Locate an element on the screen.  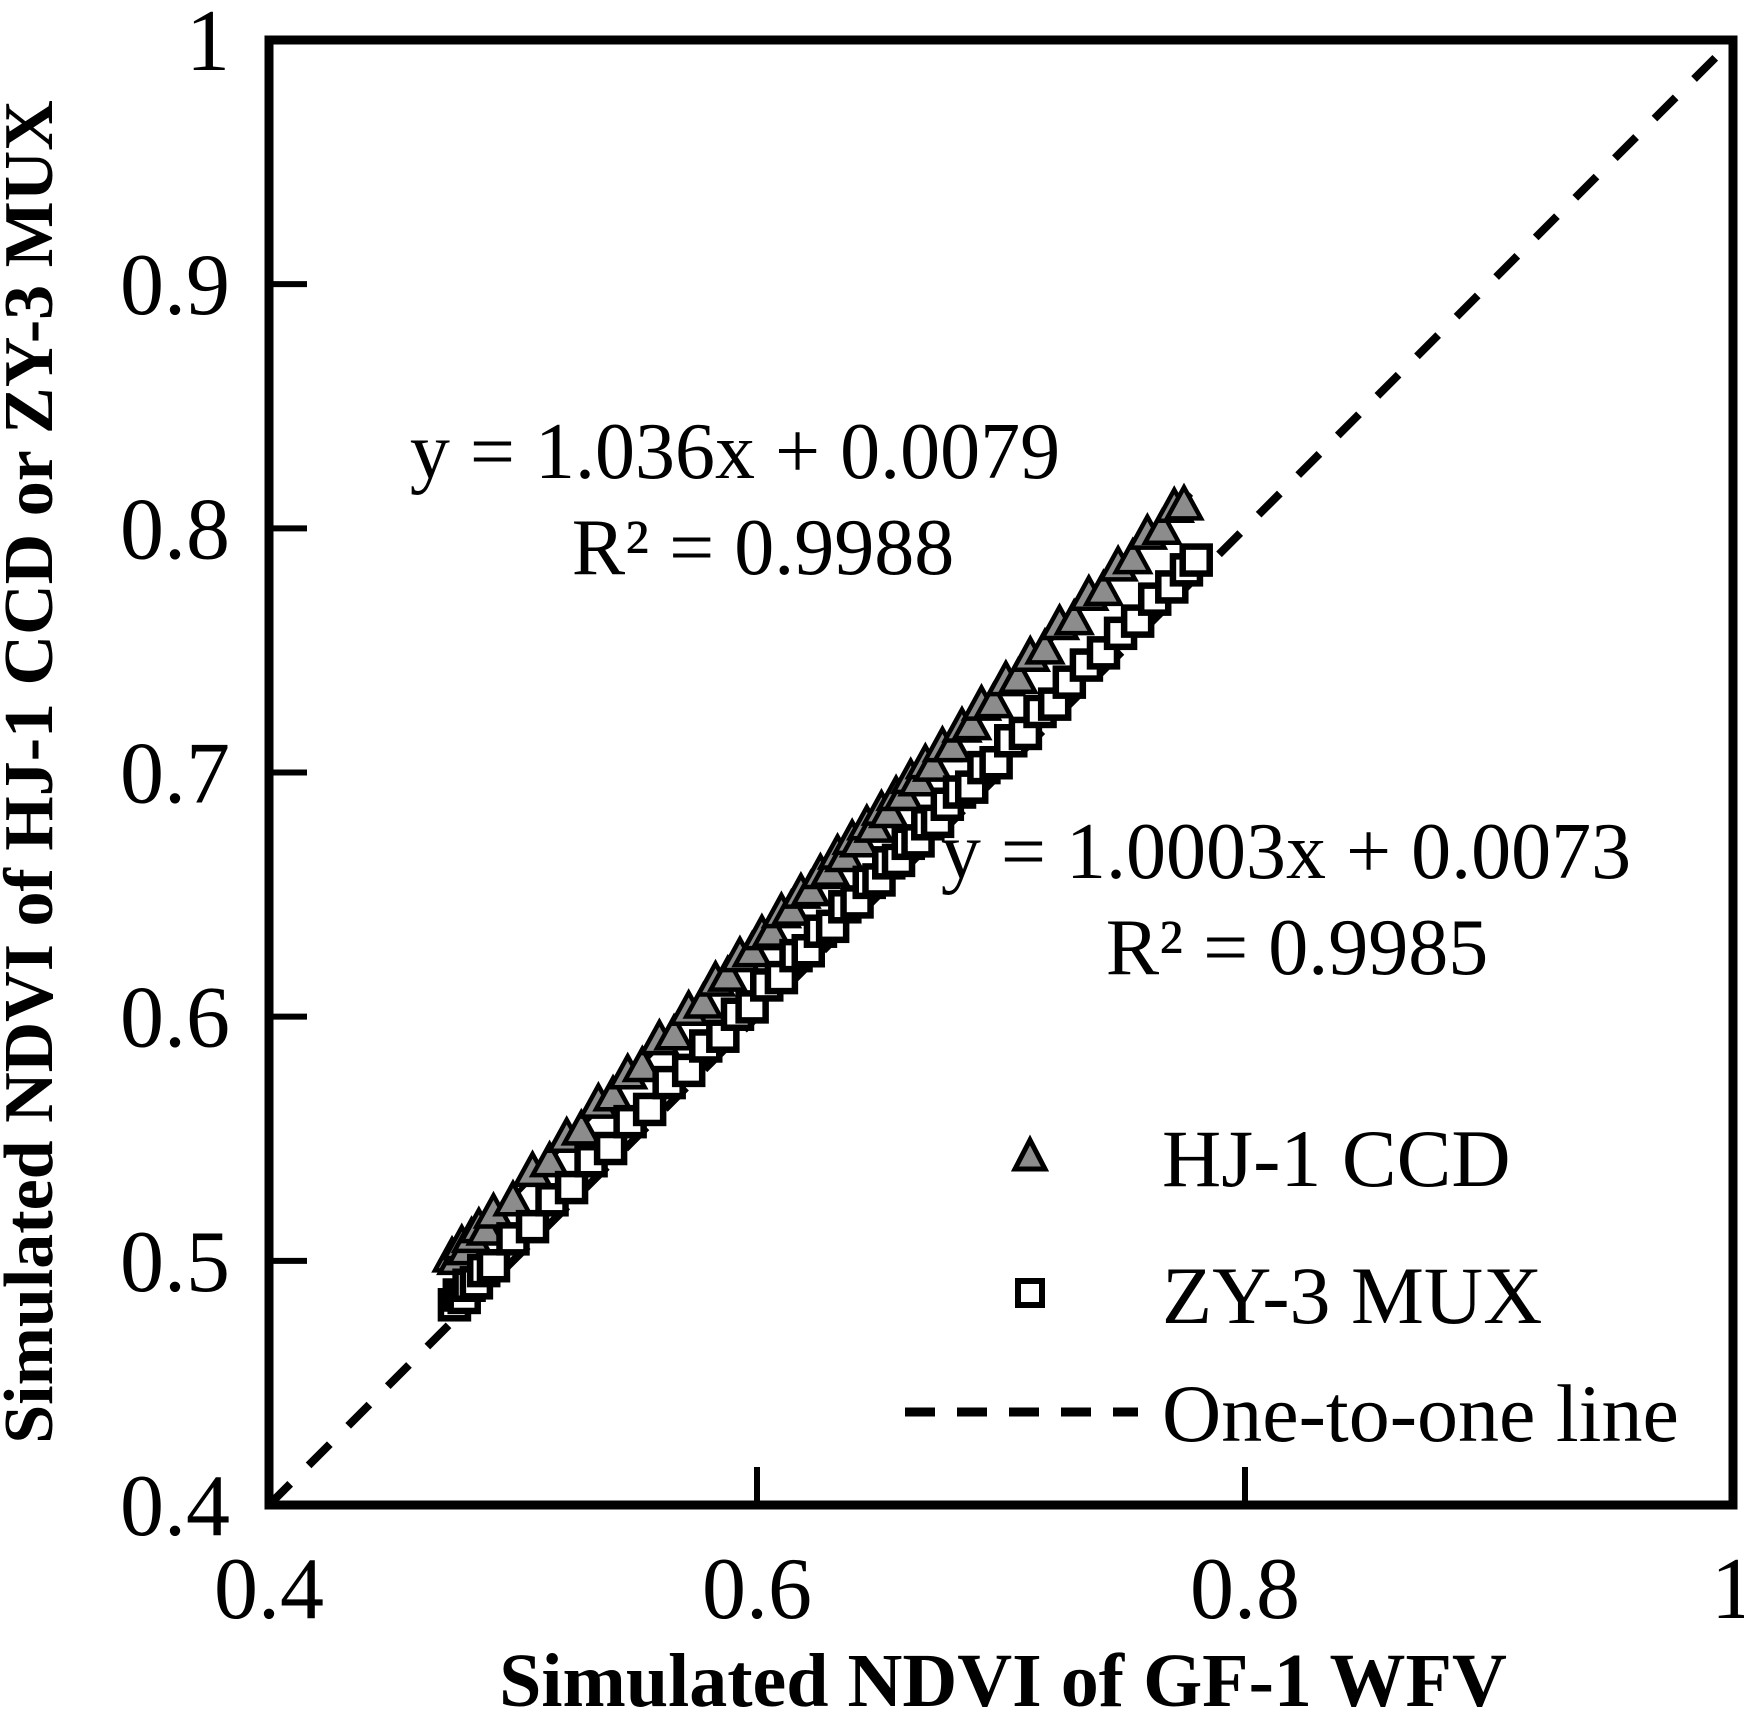
y-tick-label: 0.8 is located at coordinates (175, 529).